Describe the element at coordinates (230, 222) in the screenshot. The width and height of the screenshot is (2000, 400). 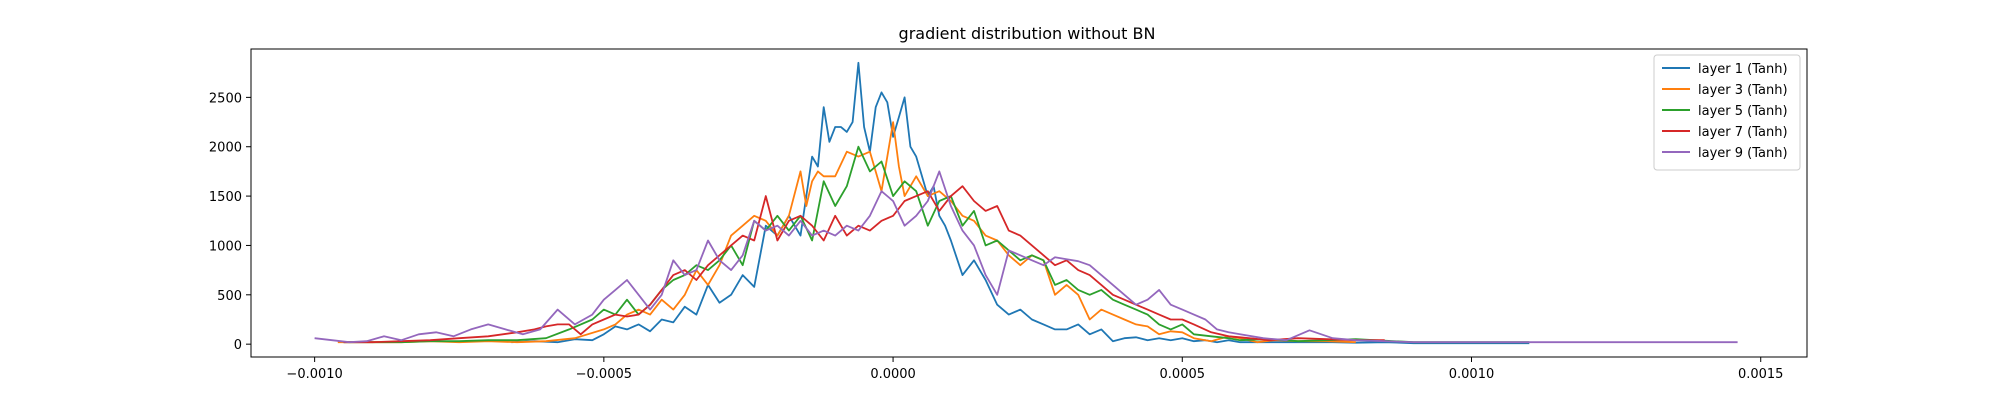
I see `y-axis: 0 500 1000 1500 2000 2500` at that location.